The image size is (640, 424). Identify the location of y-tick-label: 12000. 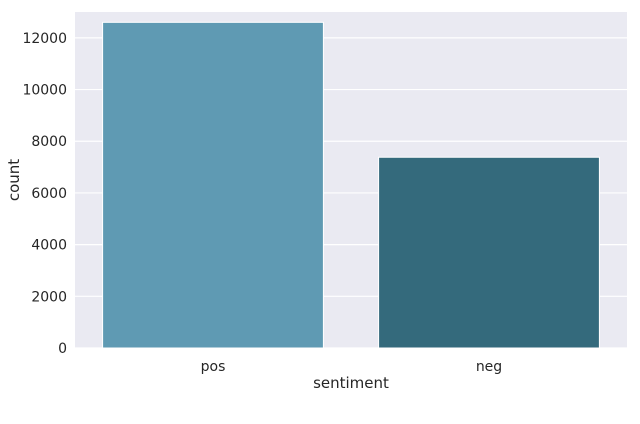
(44, 39).